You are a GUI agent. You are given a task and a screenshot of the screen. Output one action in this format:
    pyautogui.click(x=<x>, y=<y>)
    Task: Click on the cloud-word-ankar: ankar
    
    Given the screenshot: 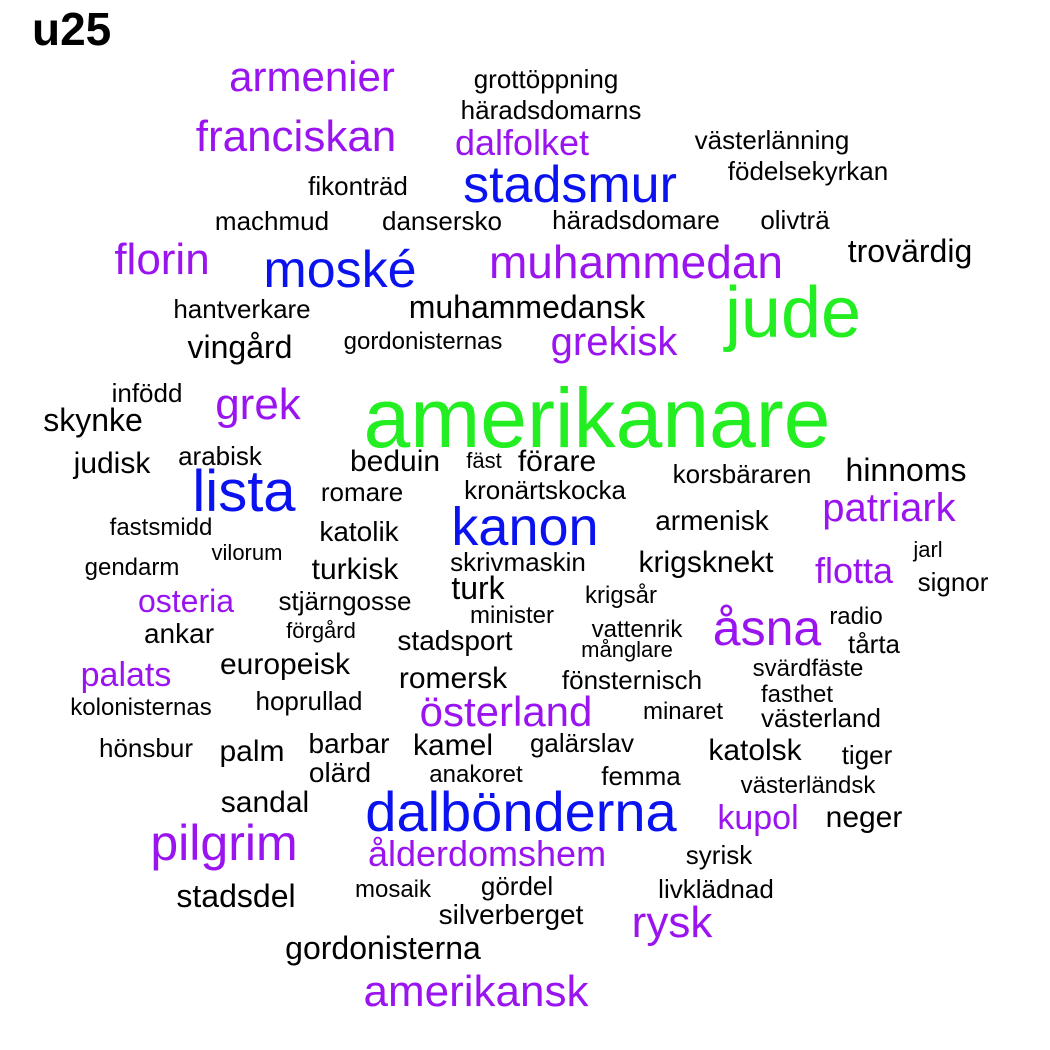 What is the action you would take?
    pyautogui.click(x=179, y=633)
    